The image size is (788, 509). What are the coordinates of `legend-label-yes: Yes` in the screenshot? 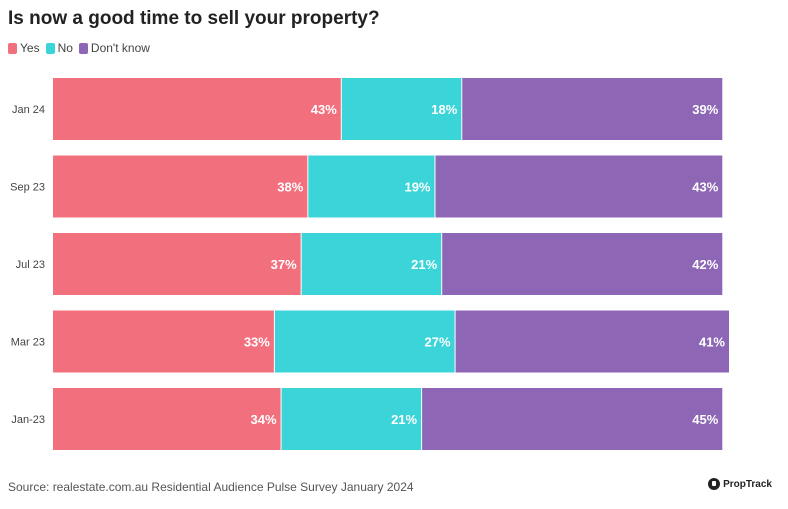 It's located at (30, 48).